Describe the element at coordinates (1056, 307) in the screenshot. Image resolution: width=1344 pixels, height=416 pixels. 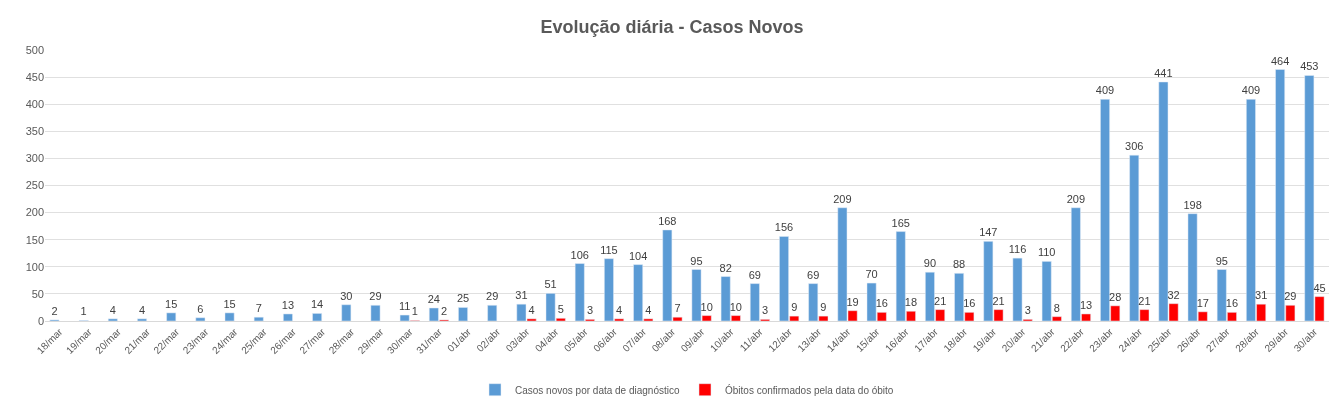
I see `data-label: 8` at that location.